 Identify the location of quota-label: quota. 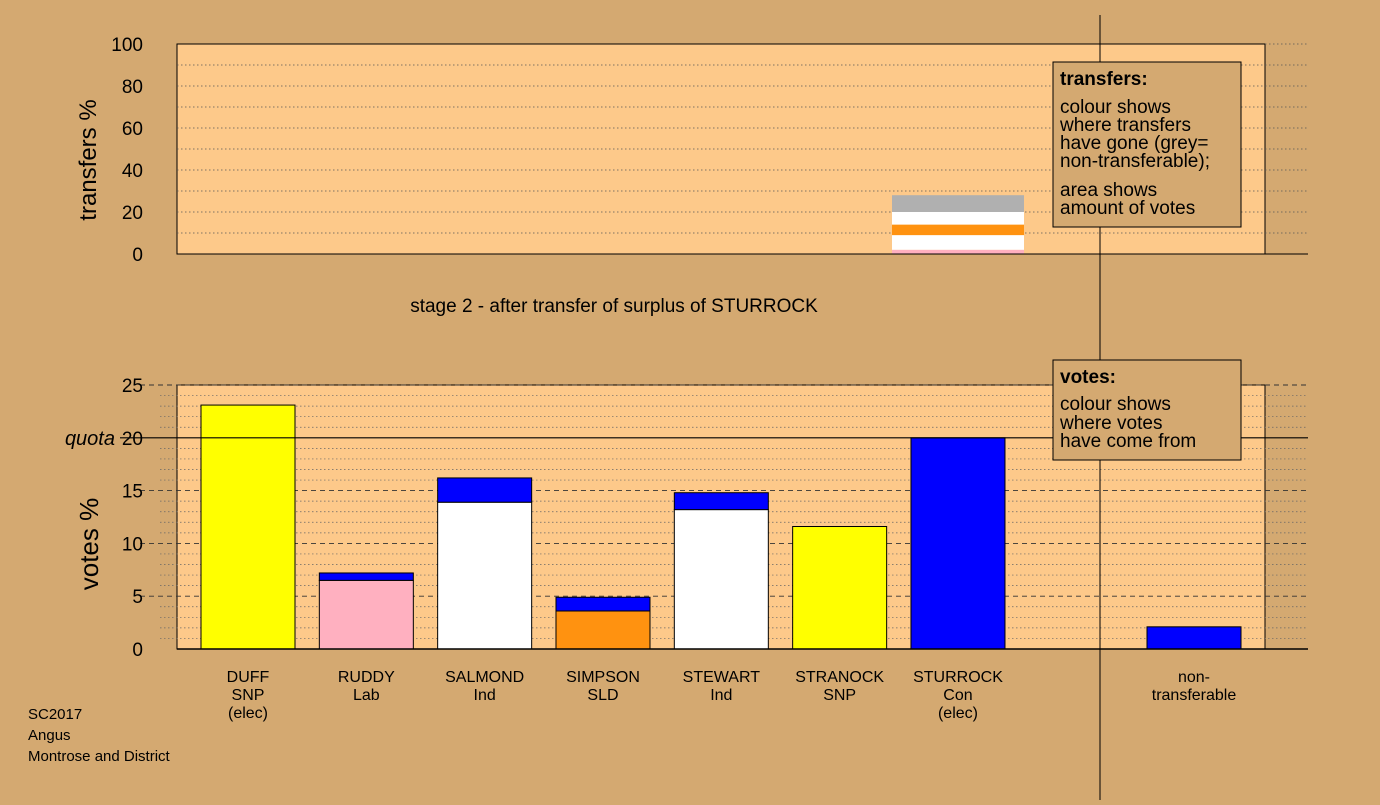
(90, 439).